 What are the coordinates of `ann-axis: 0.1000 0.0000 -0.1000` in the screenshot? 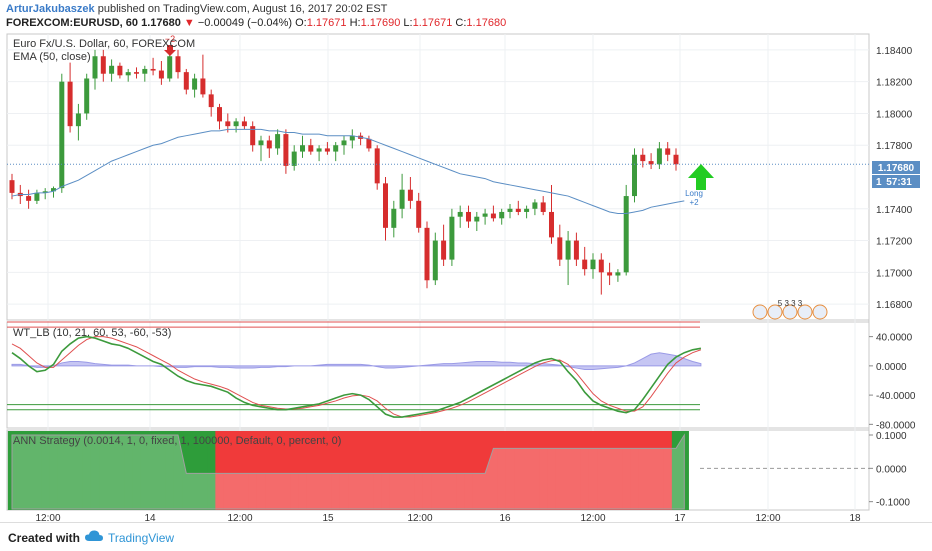 It's located at (889, 470).